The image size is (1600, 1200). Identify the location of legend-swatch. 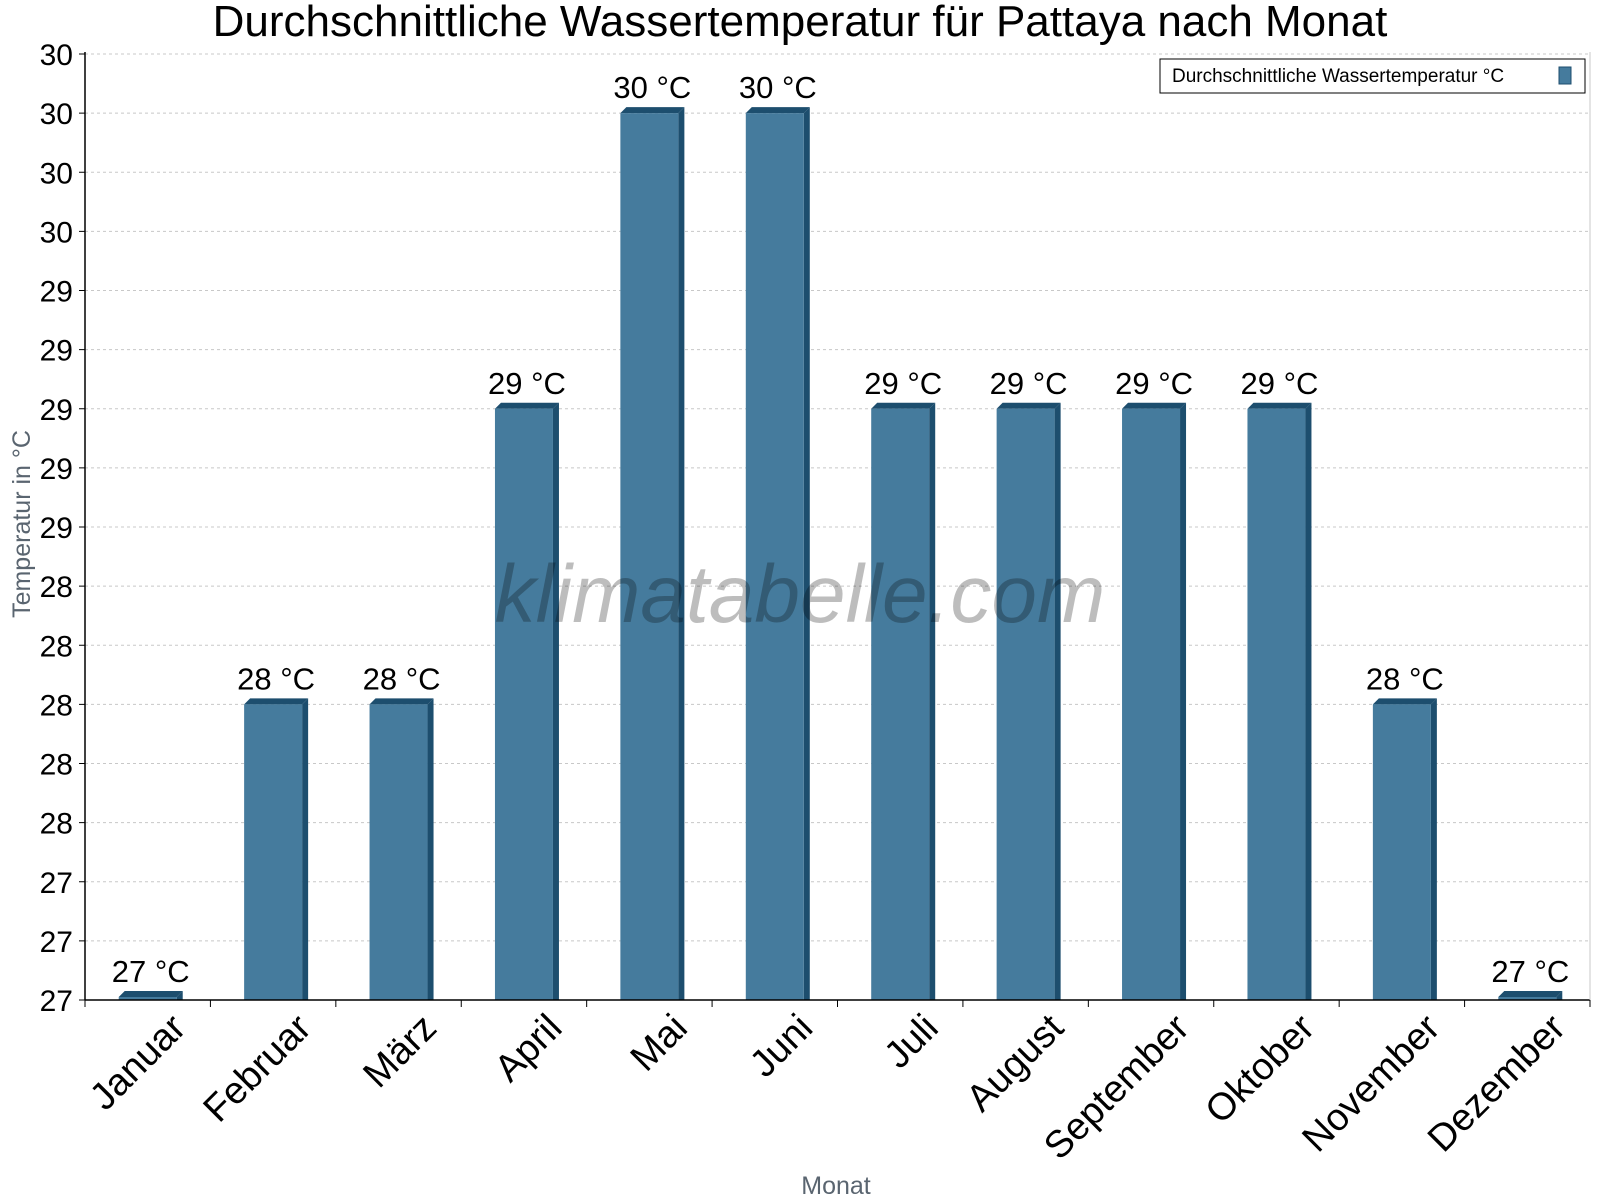
(1565, 75).